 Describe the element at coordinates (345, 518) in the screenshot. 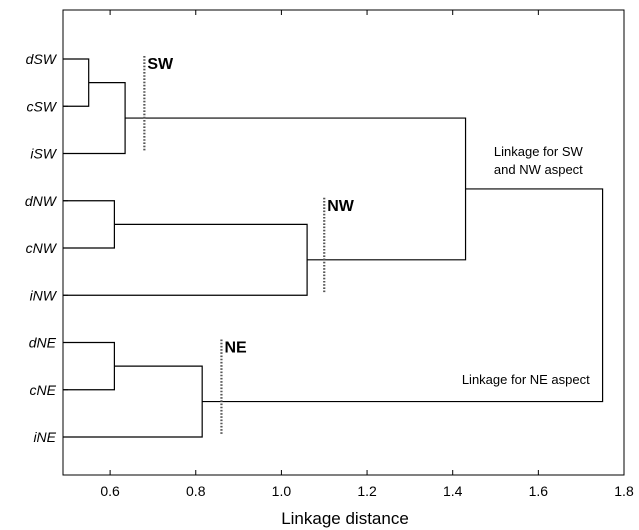

I see `x-axis-title: Linkage distance` at that location.